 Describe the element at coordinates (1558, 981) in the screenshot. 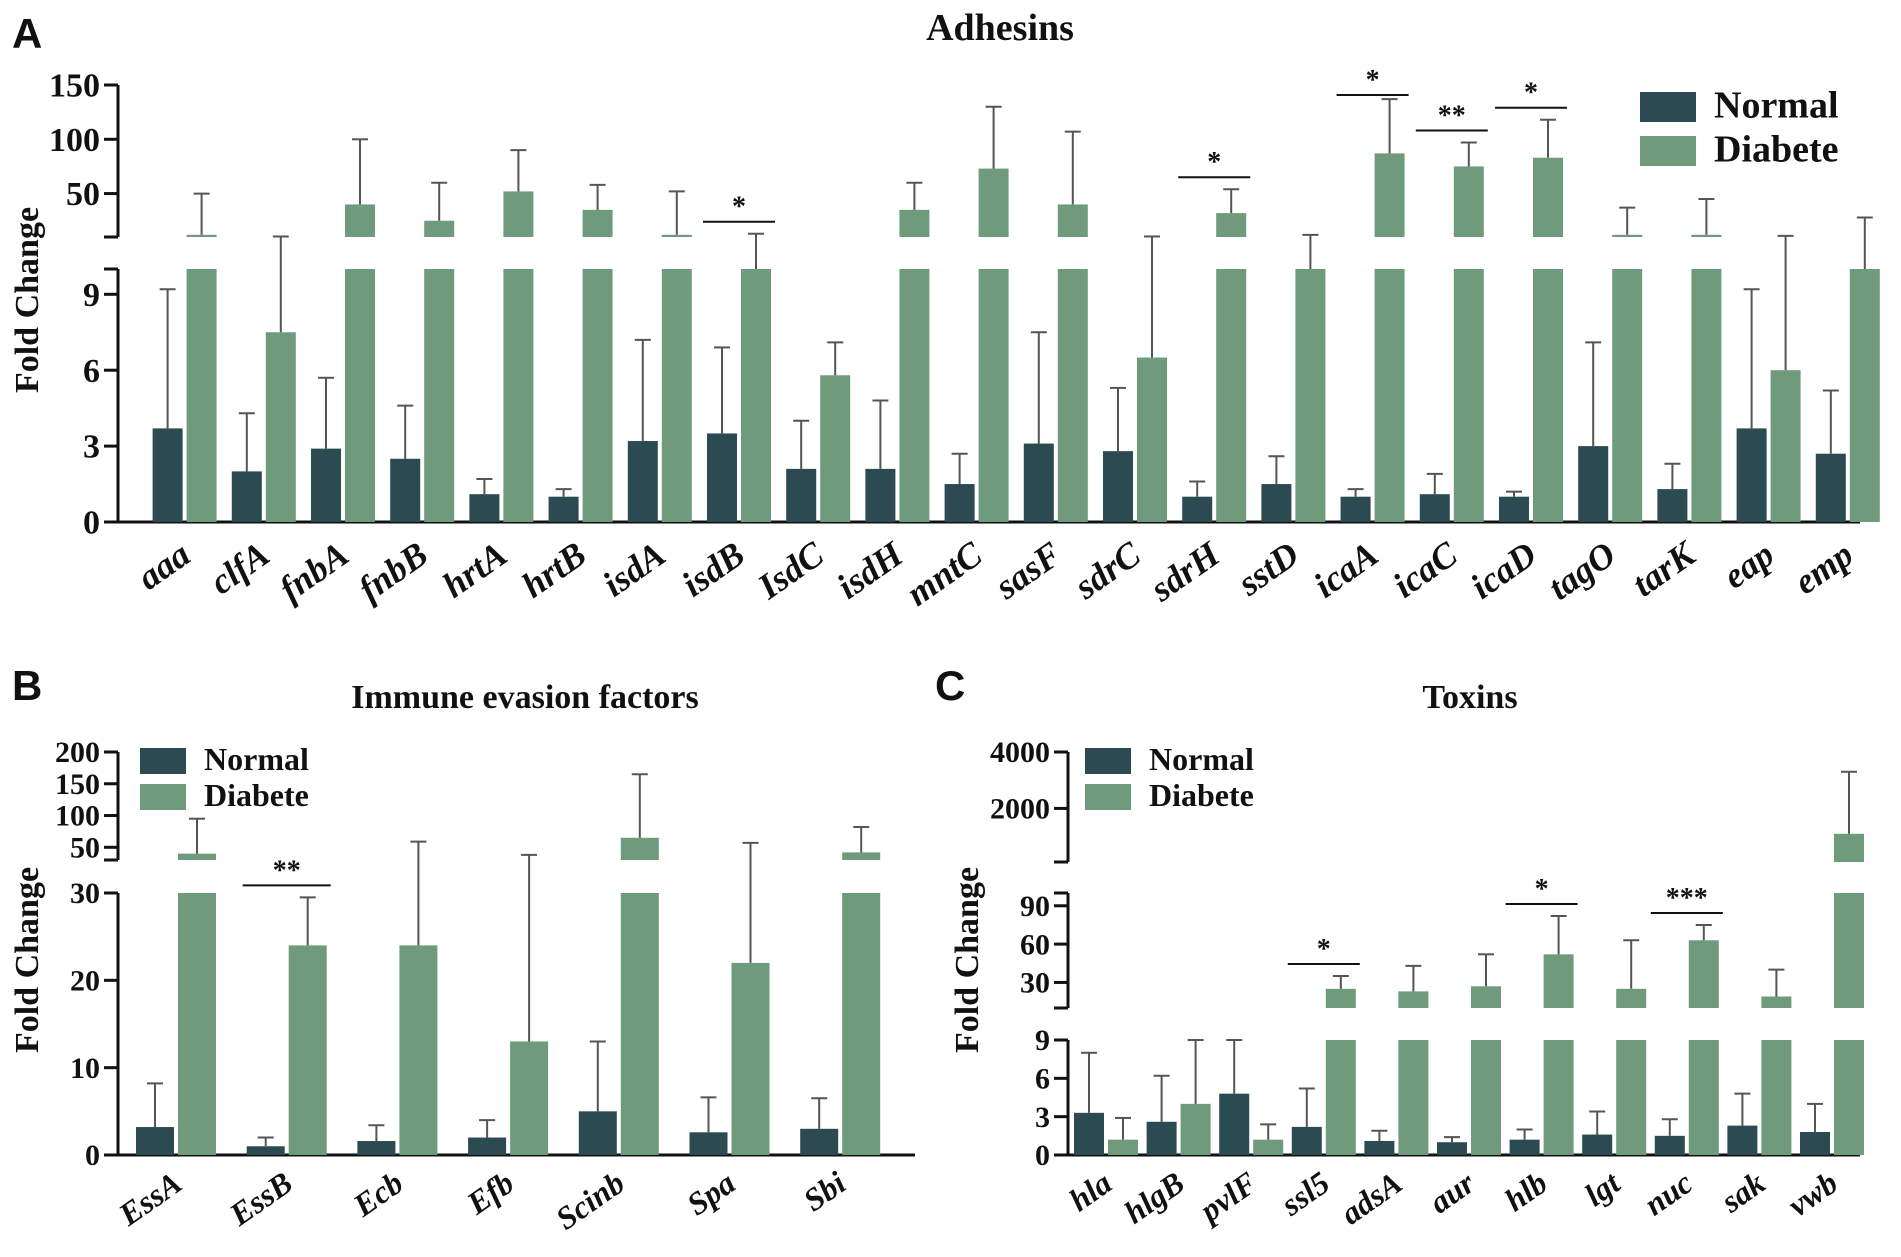

I see `bar-C-hlb-diabete` at that location.